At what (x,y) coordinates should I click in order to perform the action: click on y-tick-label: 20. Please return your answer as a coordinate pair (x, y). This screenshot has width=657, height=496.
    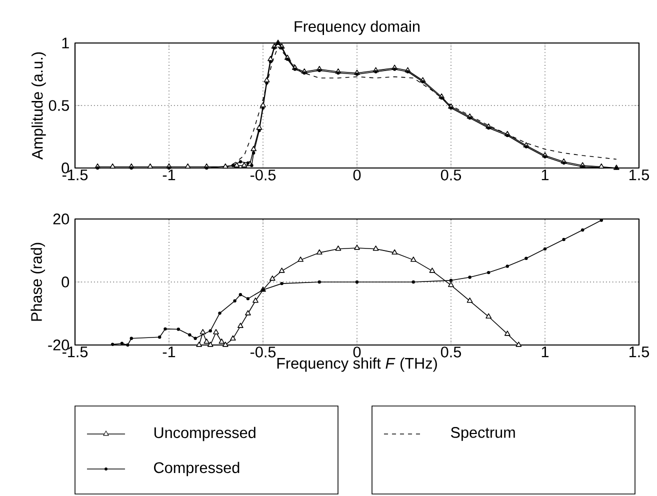
    Looking at the image, I should click on (61, 219).